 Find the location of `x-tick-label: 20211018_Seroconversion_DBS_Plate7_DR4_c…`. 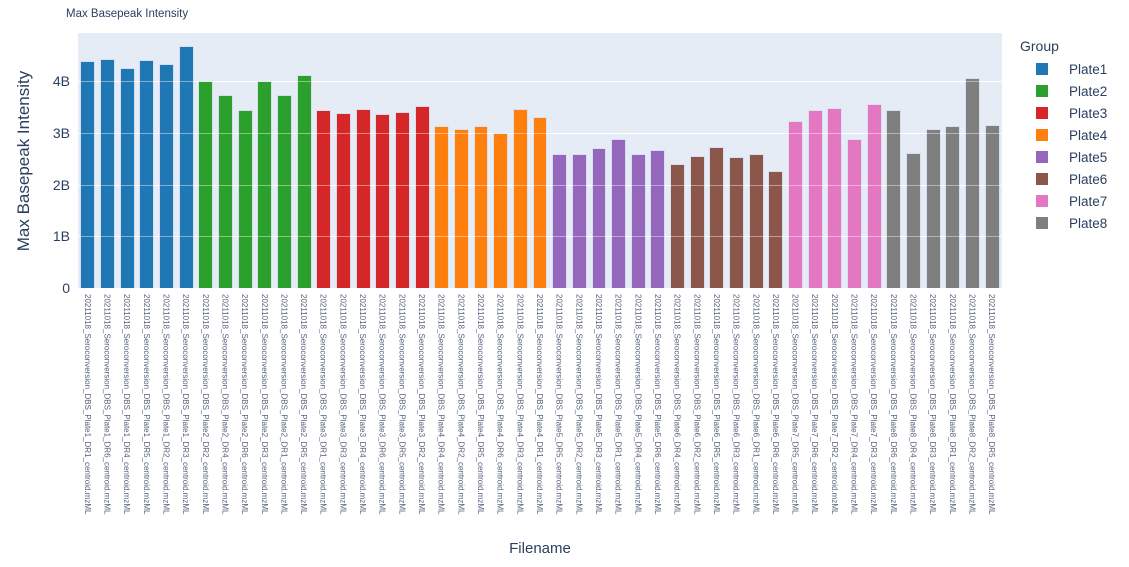

x-tick-label: 20211018_Seroconversion_DBS_Plate7_DR4_c… is located at coordinates (854, 404).